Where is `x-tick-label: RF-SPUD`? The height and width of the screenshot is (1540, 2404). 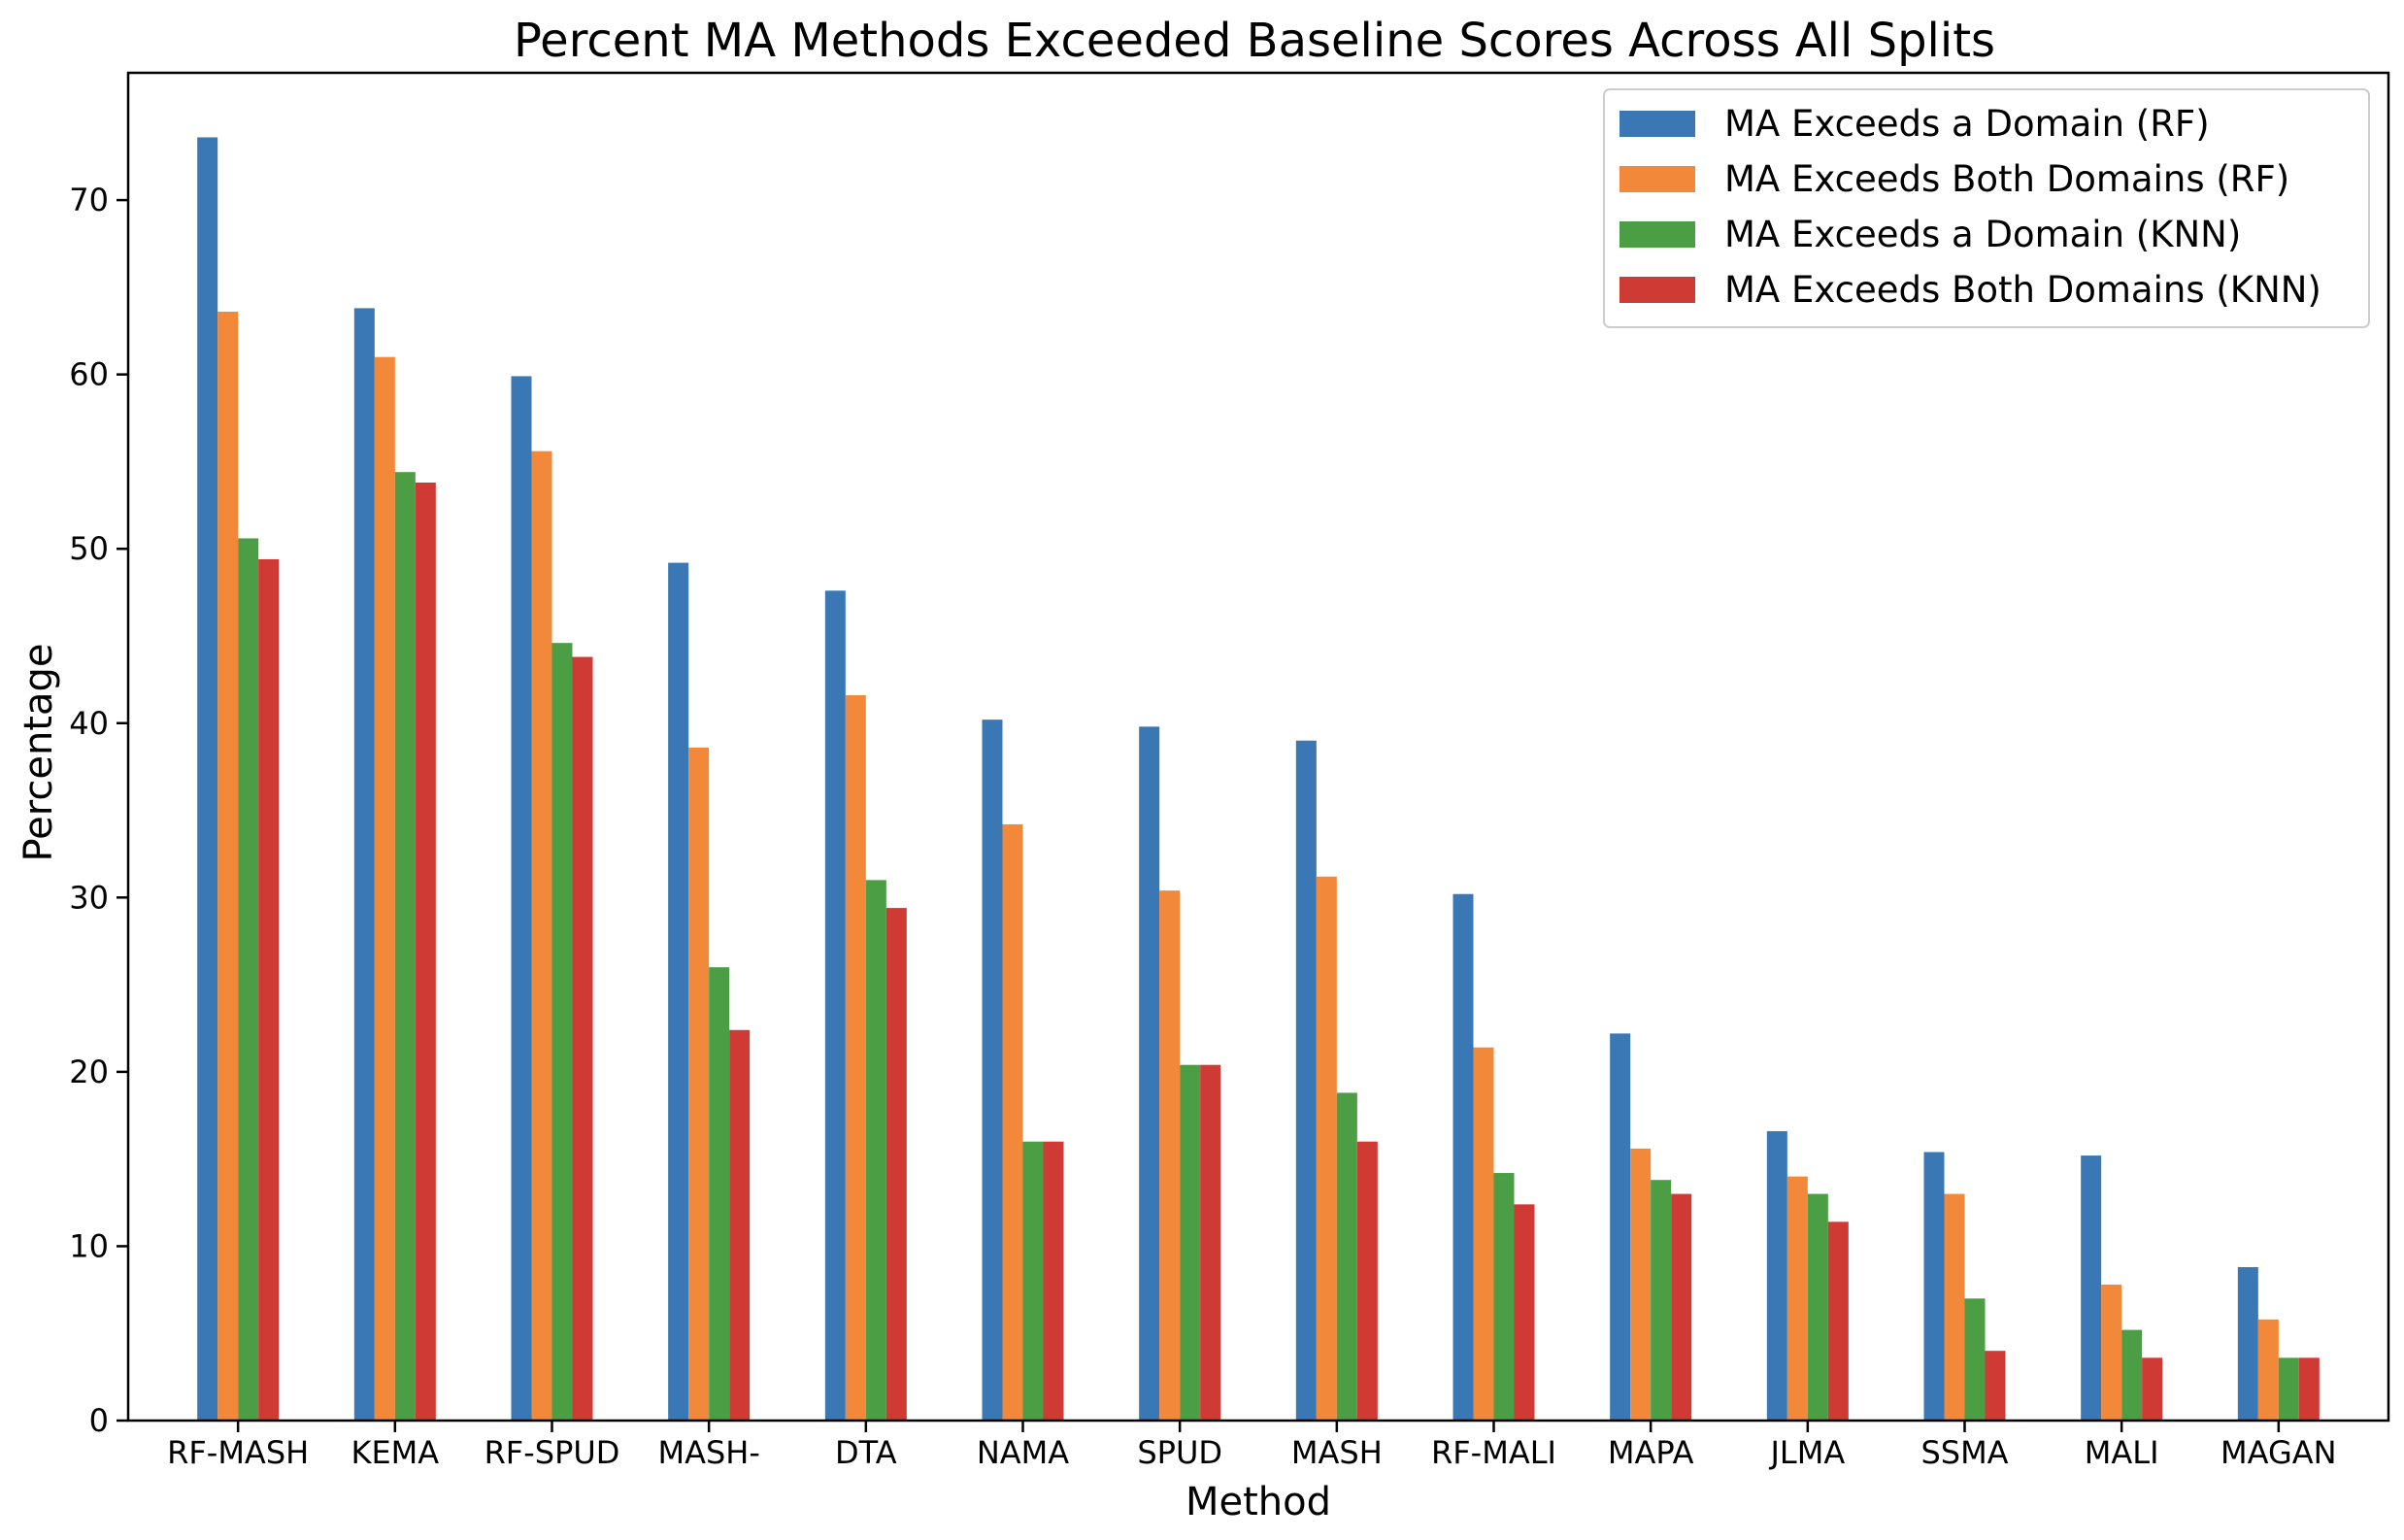 x-tick-label: RF-SPUD is located at coordinates (552, 1452).